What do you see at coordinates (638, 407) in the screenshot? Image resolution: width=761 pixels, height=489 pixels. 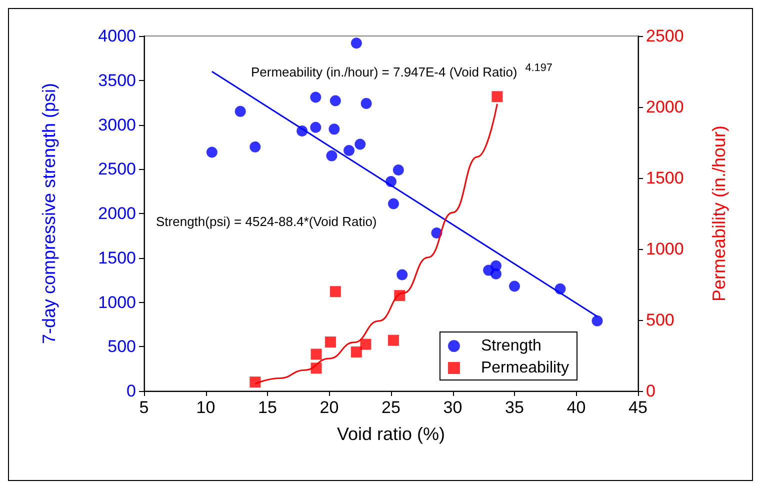 I see `x-tick-label: 45` at bounding box center [638, 407].